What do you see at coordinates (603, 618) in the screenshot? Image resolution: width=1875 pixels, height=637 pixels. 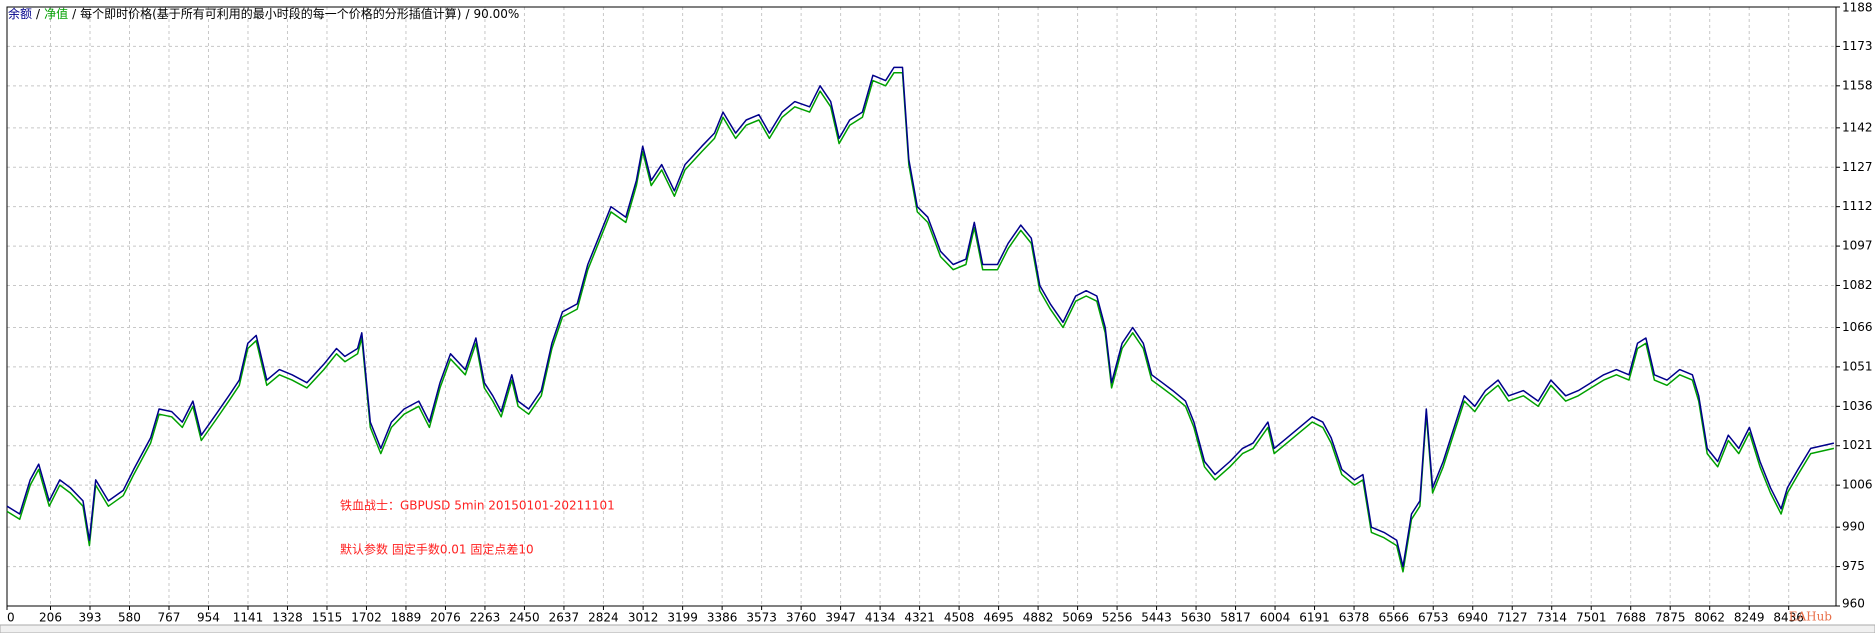 I see `x-tick-label: 2824` at bounding box center [603, 618].